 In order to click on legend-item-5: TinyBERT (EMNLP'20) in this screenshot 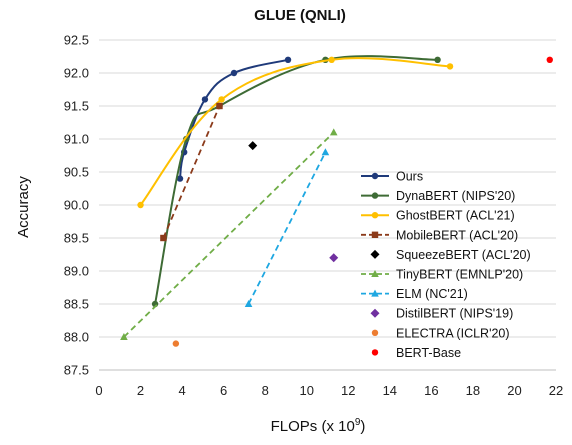, I will do `click(442, 275)`.